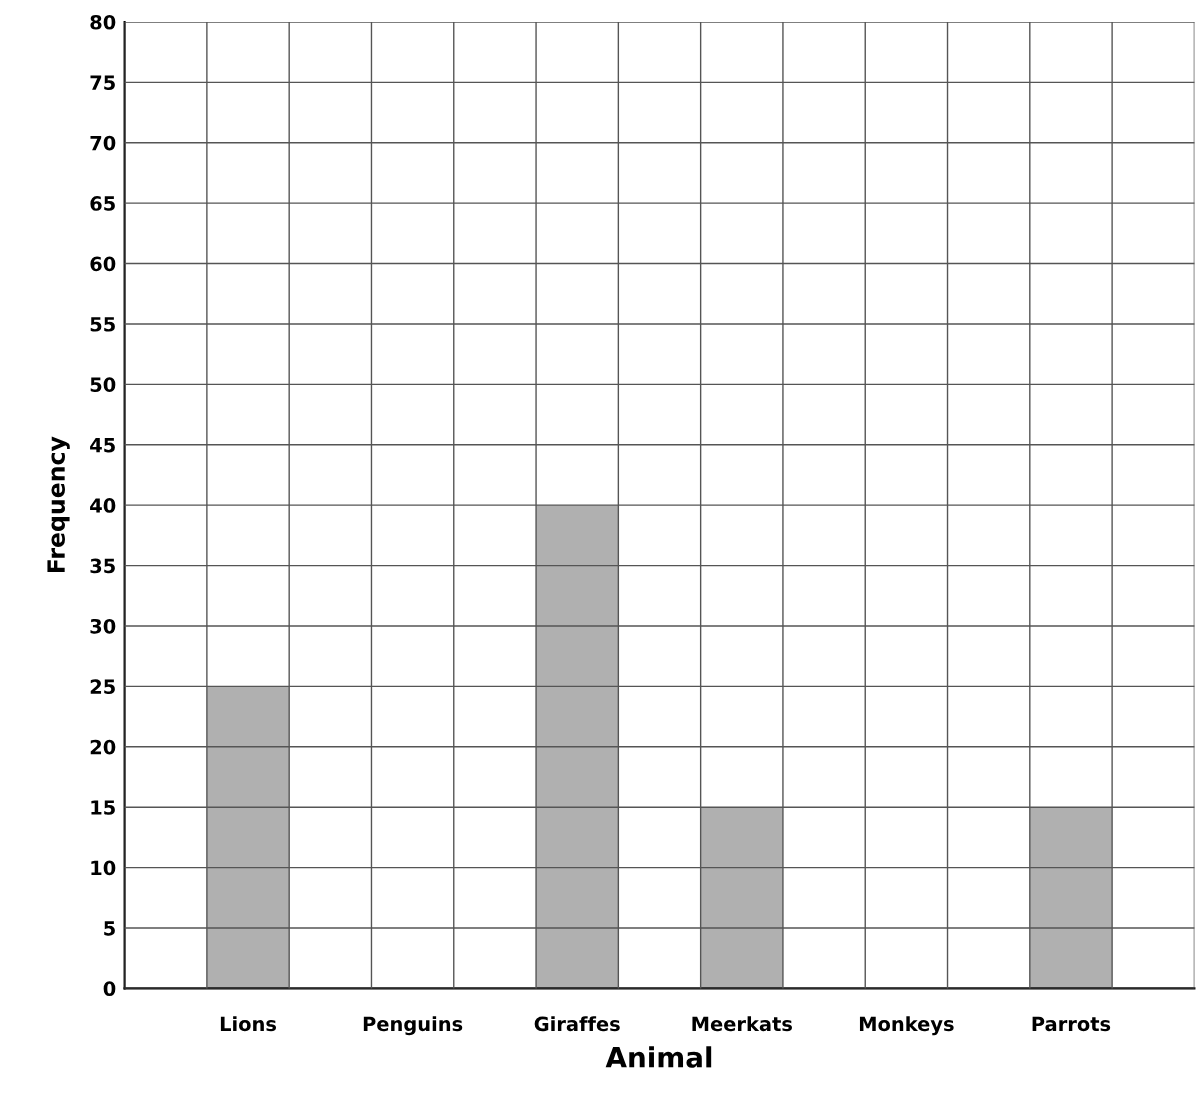 This screenshot has width=1198, height=1097. I want to click on y-tick-label: 0, so click(109, 989).